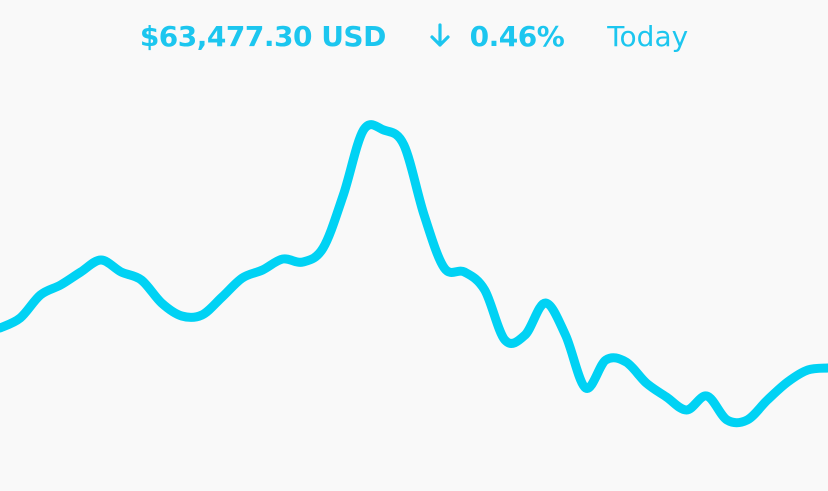 This screenshot has width=828, height=491. Describe the element at coordinates (440, 35) in the screenshot. I see `down-arrow-icon` at that location.